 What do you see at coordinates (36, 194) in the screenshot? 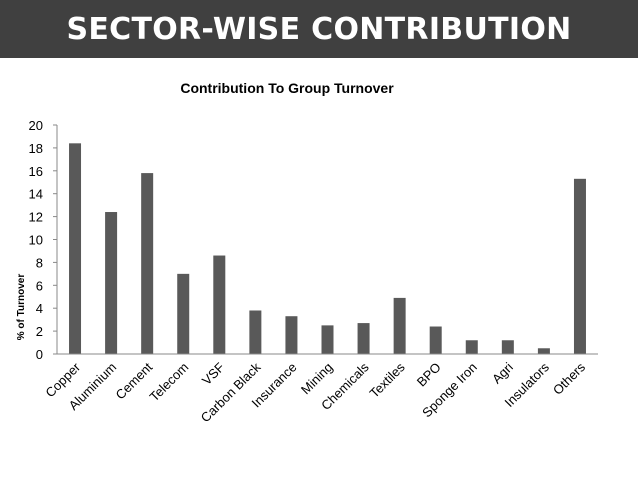
I see `y-tick-label: 14` at bounding box center [36, 194].